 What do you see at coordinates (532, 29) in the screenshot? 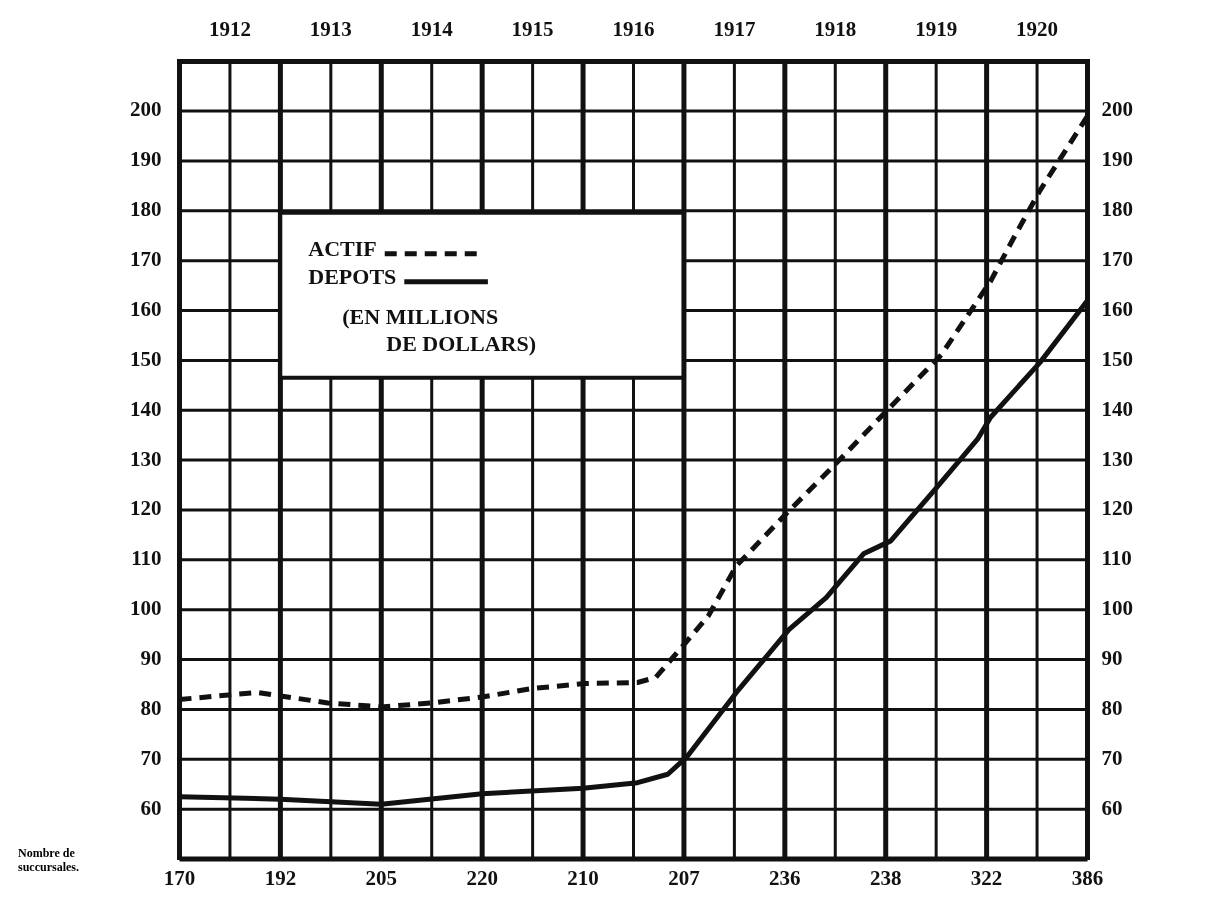
I see `x-tick-label: 1915` at bounding box center [532, 29].